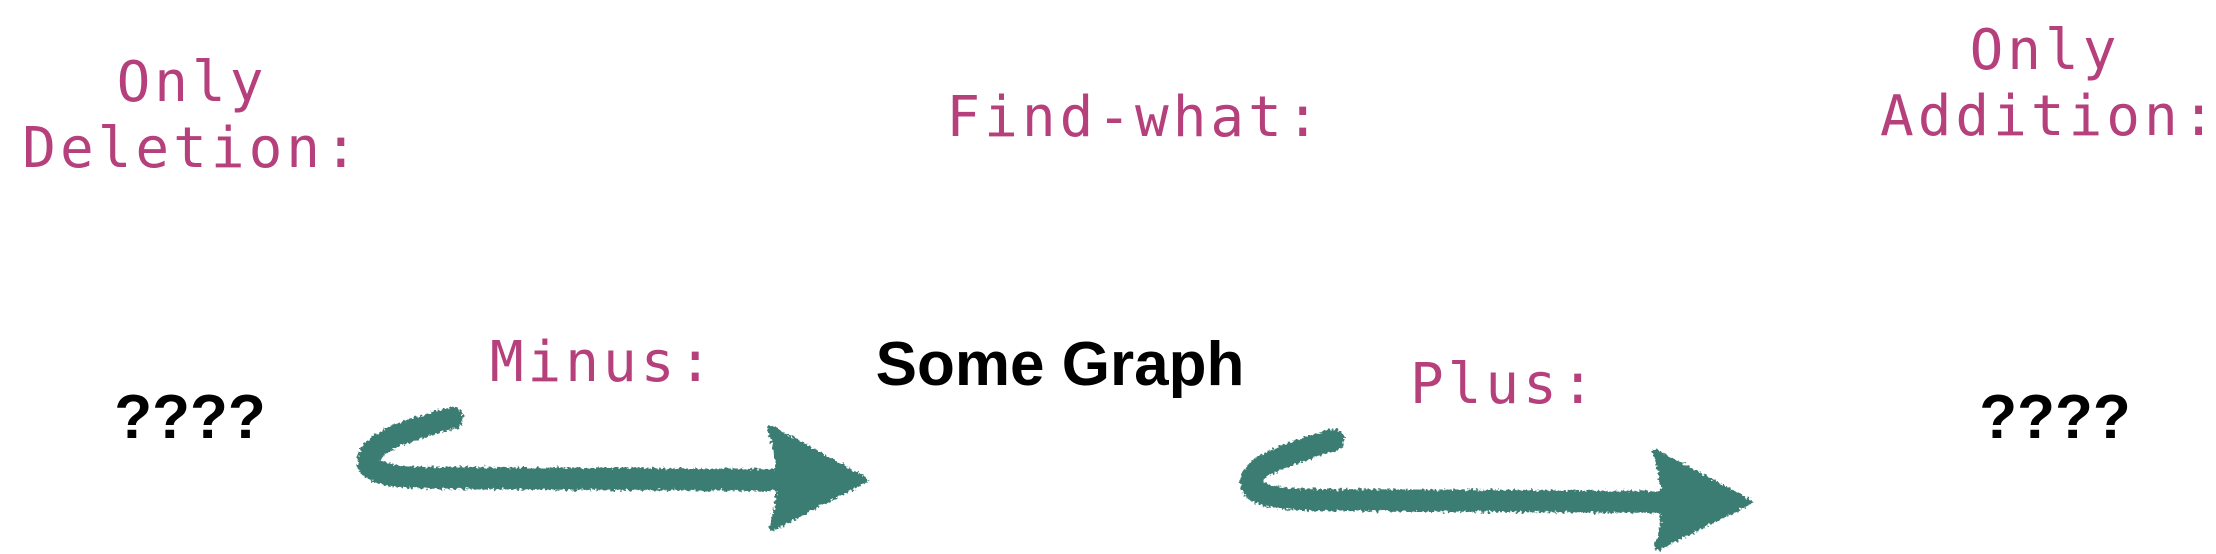  Describe the element at coordinates (2055, 417) in the screenshot. I see `right-unknown-graph: ????` at that location.